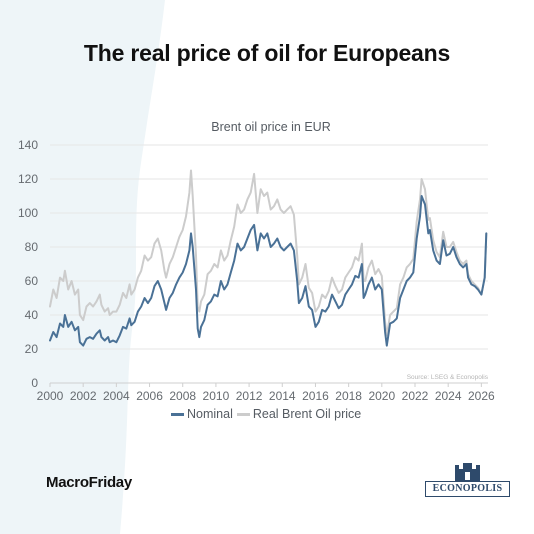 This screenshot has width=534, height=534. What do you see at coordinates (216, 396) in the screenshot?
I see `x-tick-label: 2010` at bounding box center [216, 396].